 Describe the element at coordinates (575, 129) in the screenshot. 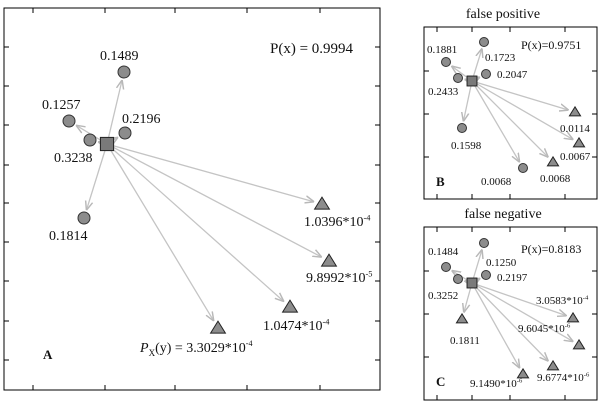

I see `node-probability-label: 0.0114` at that location.